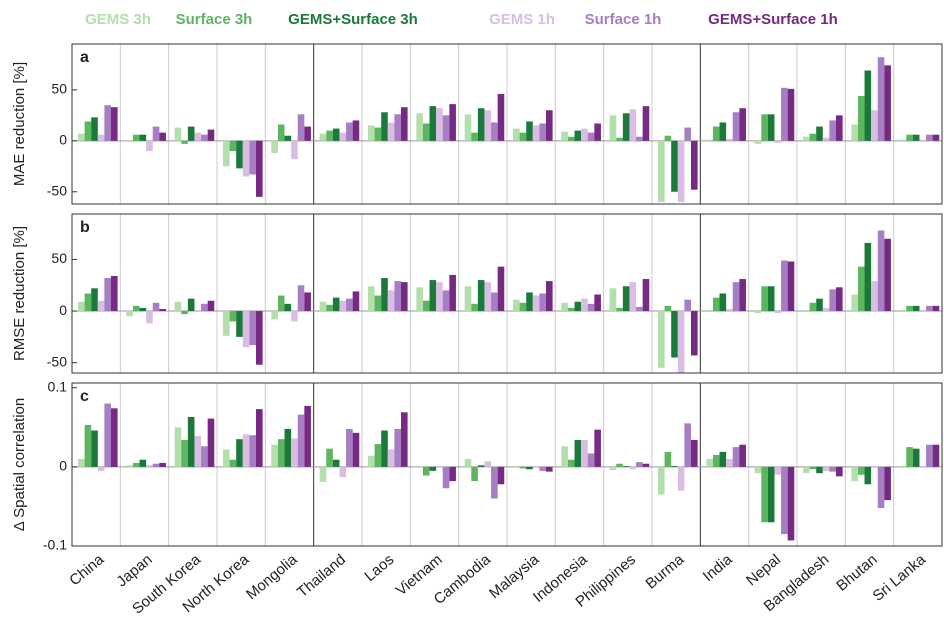 The height and width of the screenshot is (630, 944). I want to click on y-tick-label: -50, so click(57, 190).